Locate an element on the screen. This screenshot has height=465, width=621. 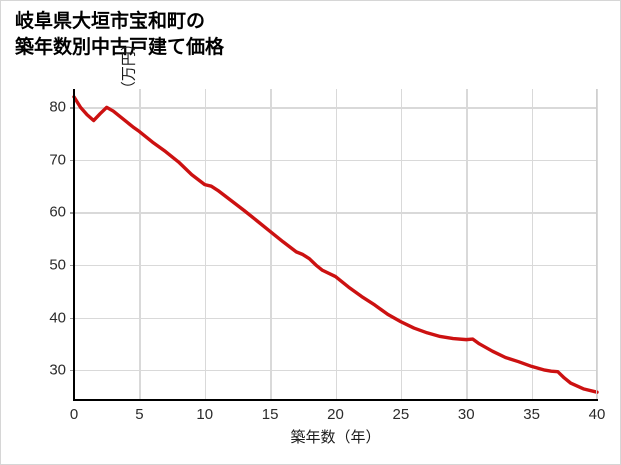
y-tick-label: 30 is located at coordinates (57, 370).